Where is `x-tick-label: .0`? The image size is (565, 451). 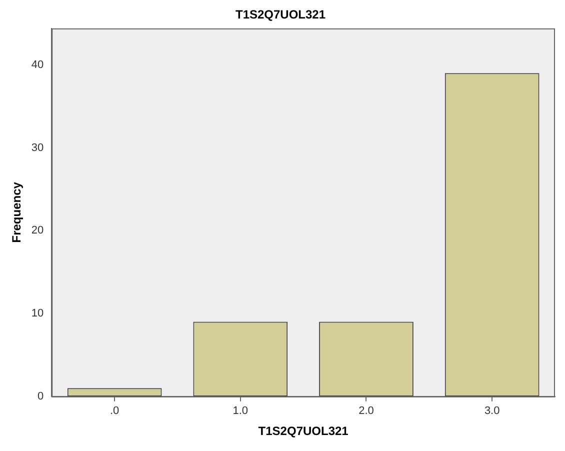
x-tick-label: .0 is located at coordinates (115, 411).